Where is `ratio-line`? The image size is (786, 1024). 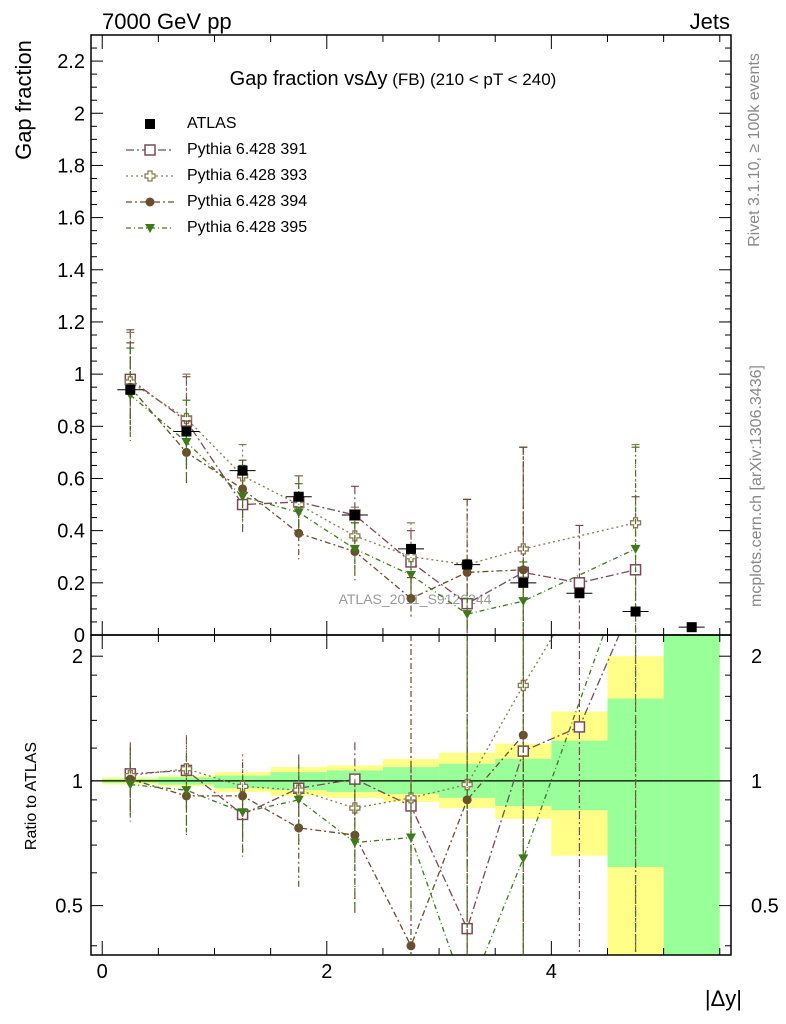
ratio-line is located at coordinates (327, 841).